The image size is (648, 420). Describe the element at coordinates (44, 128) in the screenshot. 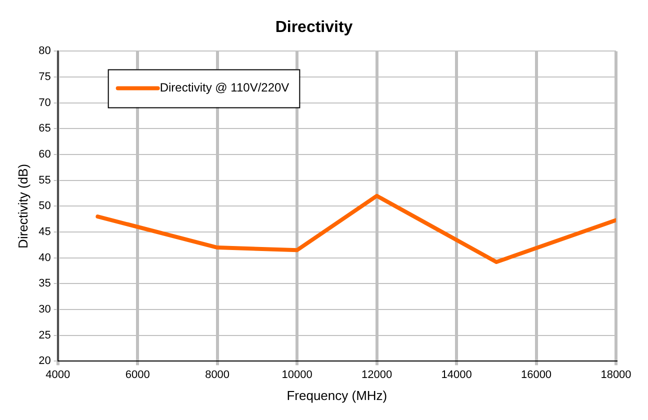

I see `y-tick-label: 65` at that location.